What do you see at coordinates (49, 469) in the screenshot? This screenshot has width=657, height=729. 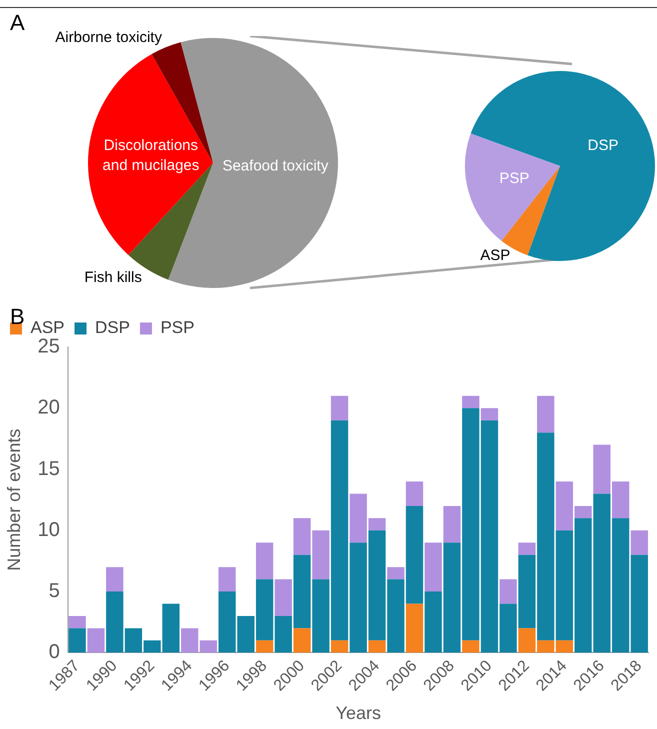 I see `y-tick-label: 15` at bounding box center [49, 469].